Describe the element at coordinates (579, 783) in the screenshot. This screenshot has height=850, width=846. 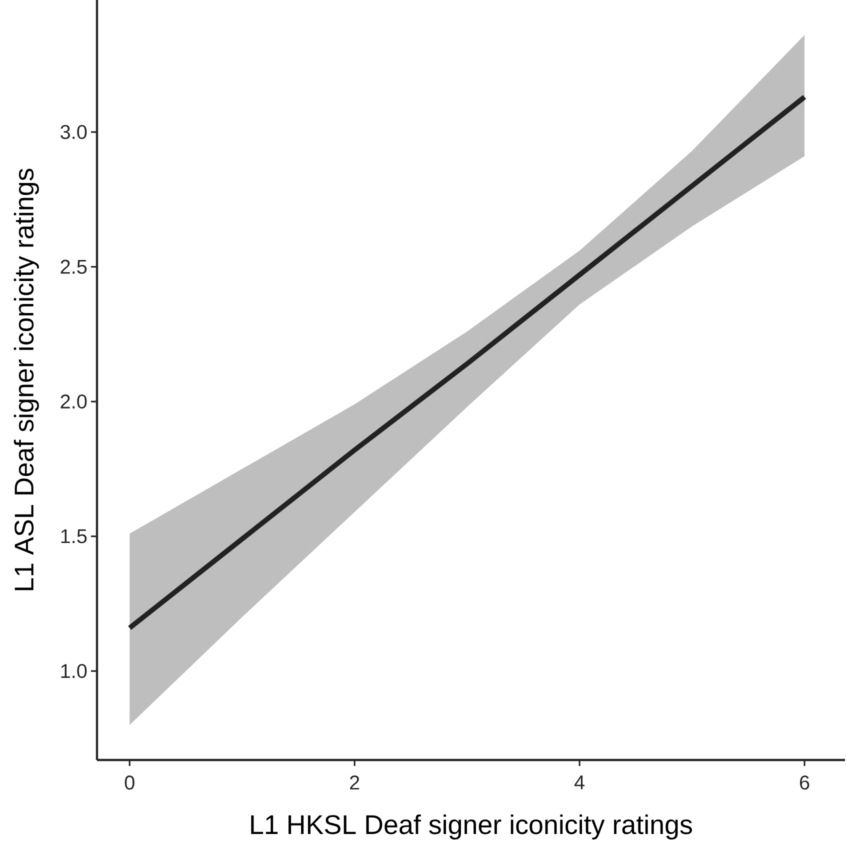
I see `x-tick-label: 4` at that location.